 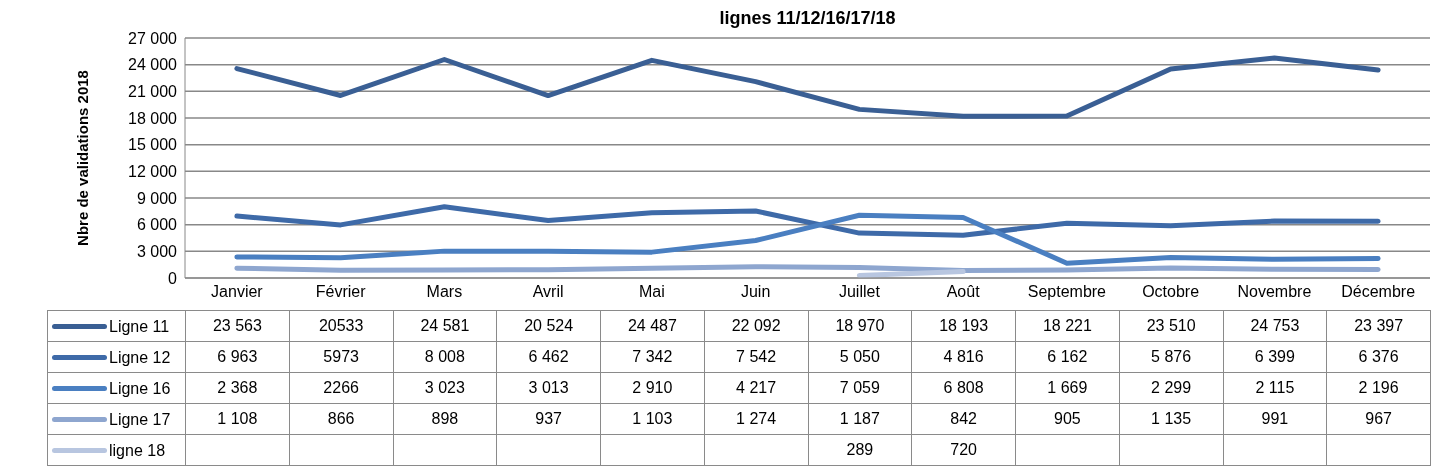 What do you see at coordinates (807, 19) in the screenshot?
I see `chart-title: lignes 11/12/16/17/18` at bounding box center [807, 19].